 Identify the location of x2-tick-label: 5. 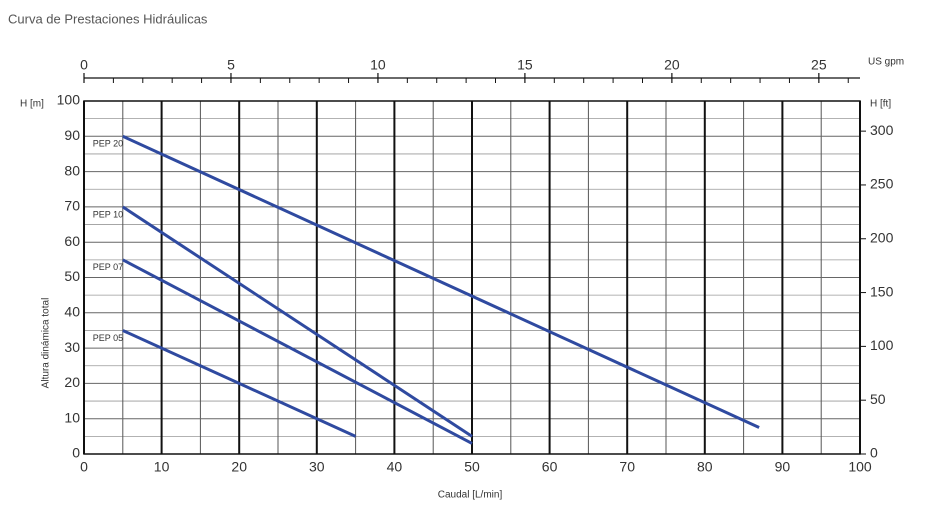
(231, 65).